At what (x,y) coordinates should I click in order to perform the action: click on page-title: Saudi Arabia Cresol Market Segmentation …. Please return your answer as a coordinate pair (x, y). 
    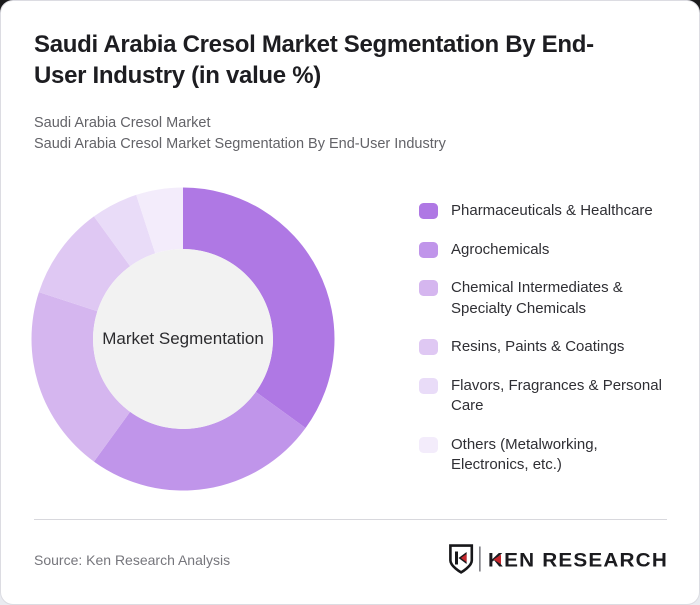
    Looking at the image, I should click on (314, 60).